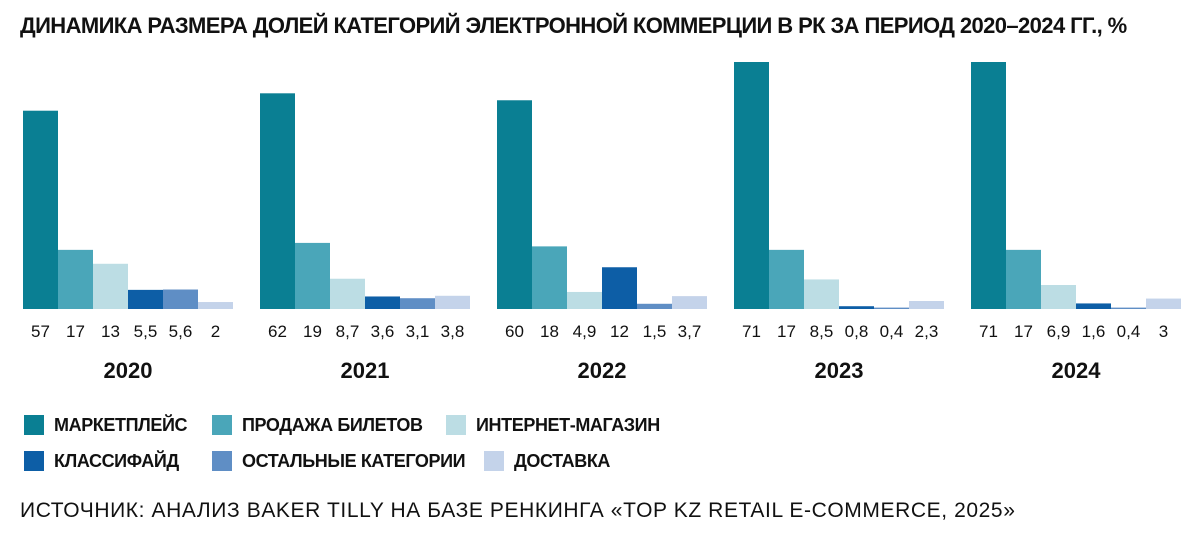  I want to click on data-label-tickets-2020: 17, so click(75, 331).